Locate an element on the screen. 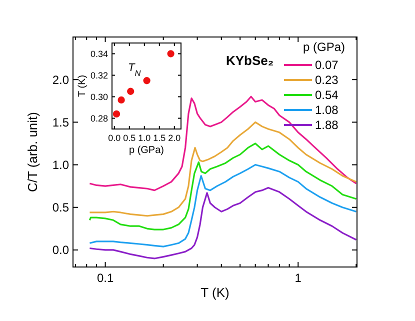 The width and height of the screenshot is (415, 321). x-tick-label: 0.1 is located at coordinates (105, 278).